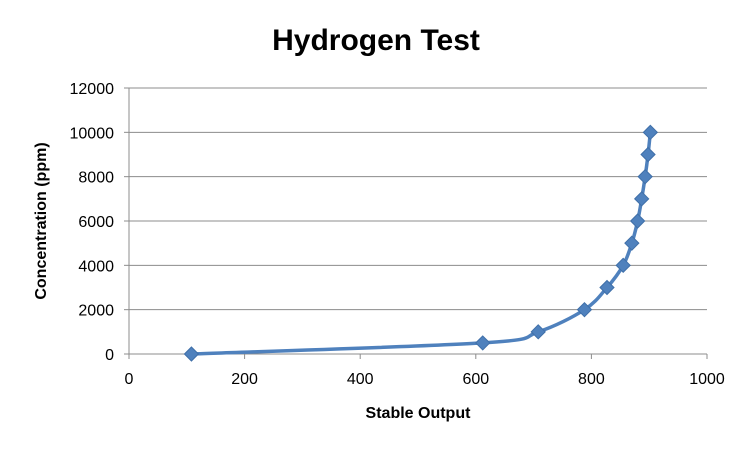 The width and height of the screenshot is (752, 456). What do you see at coordinates (96, 266) in the screenshot?
I see `y-tick-label: 4000` at bounding box center [96, 266].